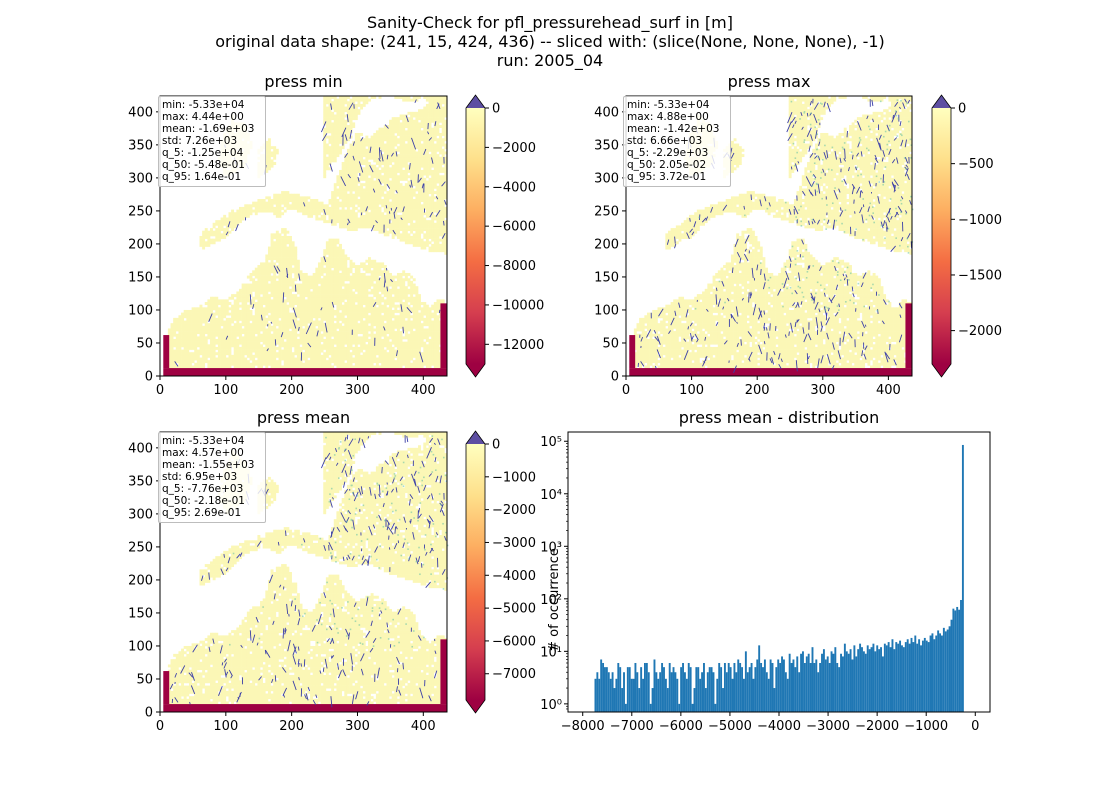 The image size is (1100, 800). I want to click on press-mean-colorbar-tick-label: −3000, so click(514, 543).